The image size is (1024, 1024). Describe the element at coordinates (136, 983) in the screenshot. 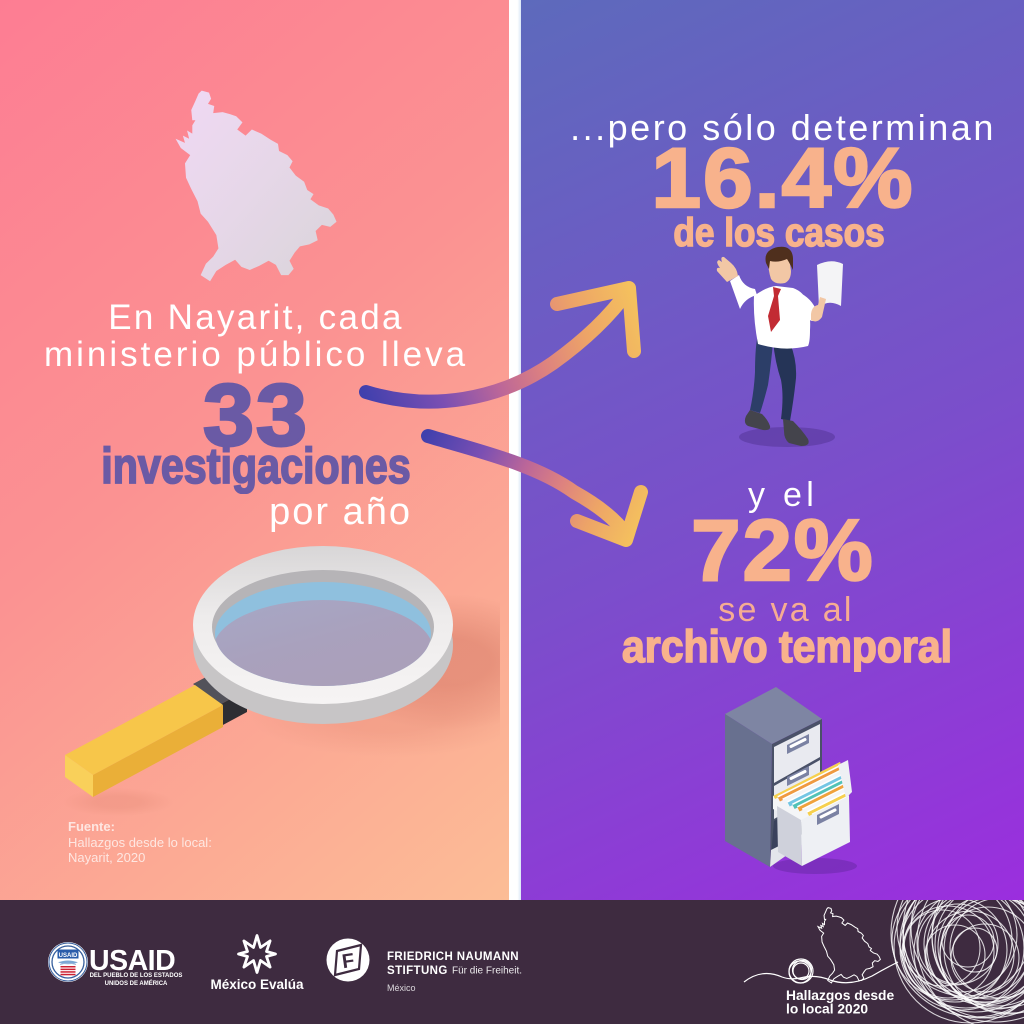

I see `svg-text: UNIDOS DE AMÉRICA` at that location.